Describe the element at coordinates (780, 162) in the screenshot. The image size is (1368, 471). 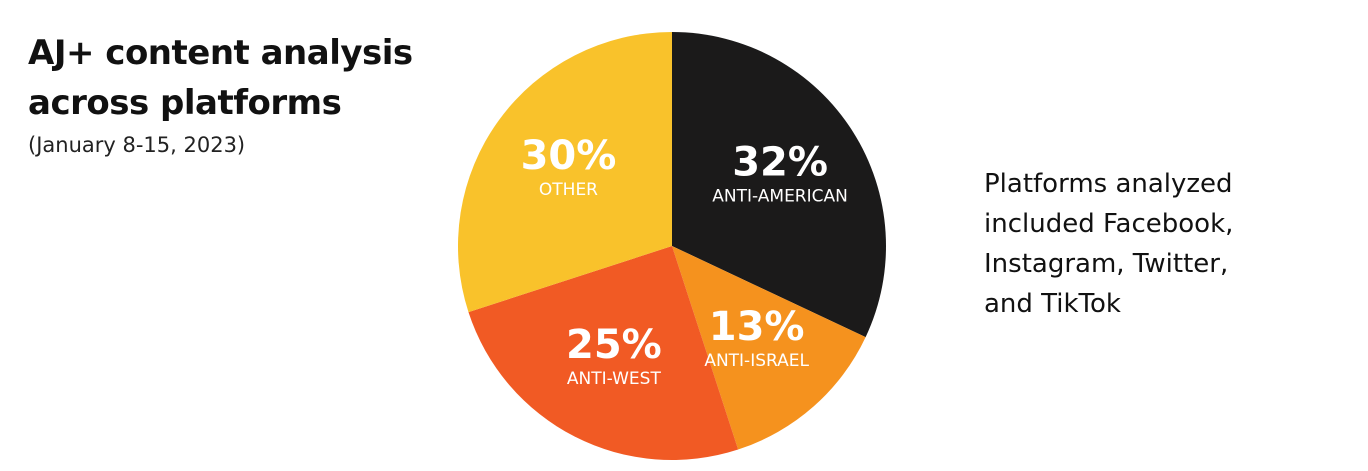
I see `slice-percent-anti-american: 32%` at that location.